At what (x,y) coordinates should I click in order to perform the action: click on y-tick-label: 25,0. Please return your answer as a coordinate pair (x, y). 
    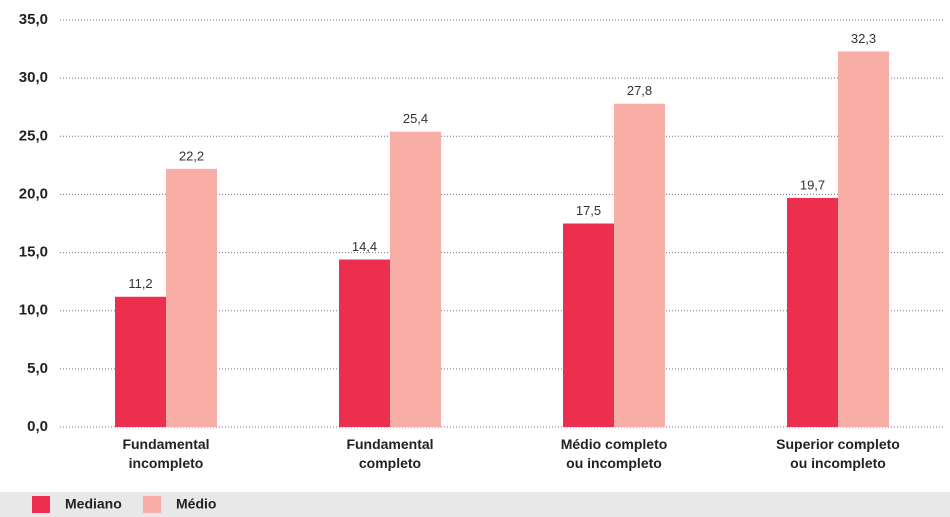
    Looking at the image, I should click on (33, 135).